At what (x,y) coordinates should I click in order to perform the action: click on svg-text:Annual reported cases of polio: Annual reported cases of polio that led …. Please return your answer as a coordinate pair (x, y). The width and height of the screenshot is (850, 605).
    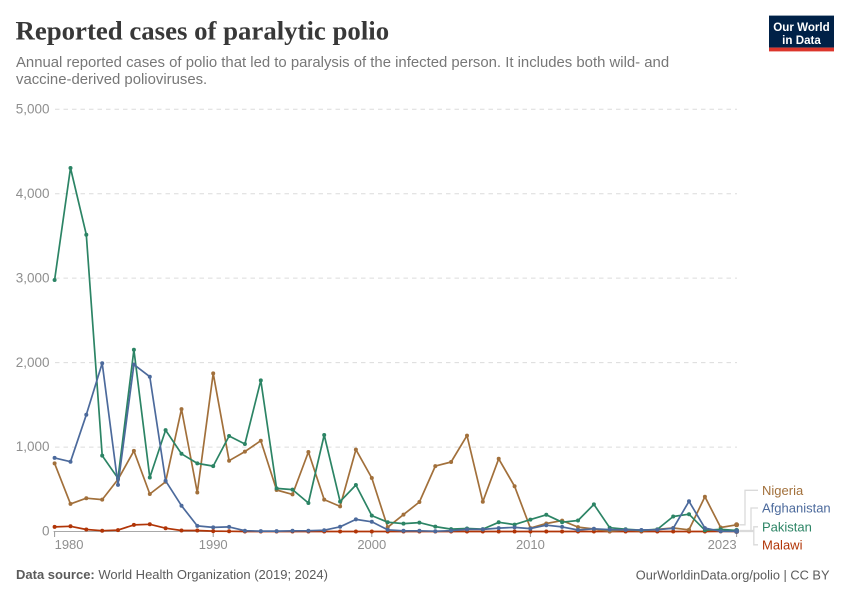
    Looking at the image, I should click on (342, 63).